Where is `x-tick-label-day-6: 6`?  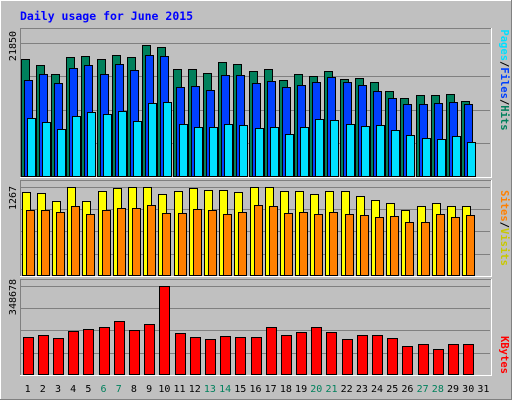
x-tick-label-day-6: 6 is located at coordinates (104, 389).